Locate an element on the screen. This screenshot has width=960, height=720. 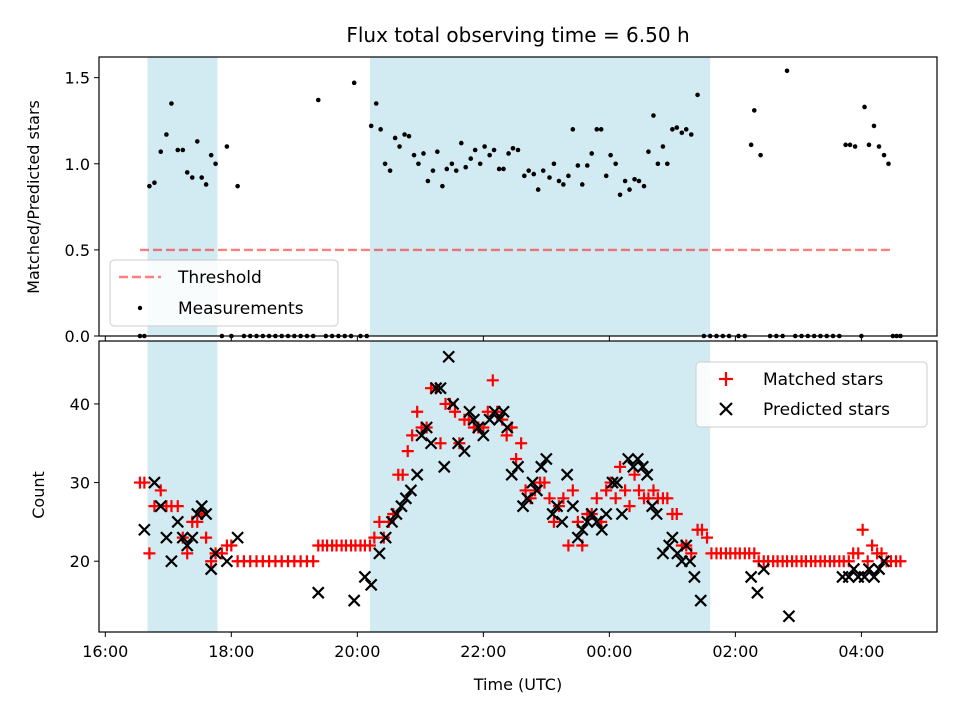
y-axis-label-bottom: Count is located at coordinates (38, 495).